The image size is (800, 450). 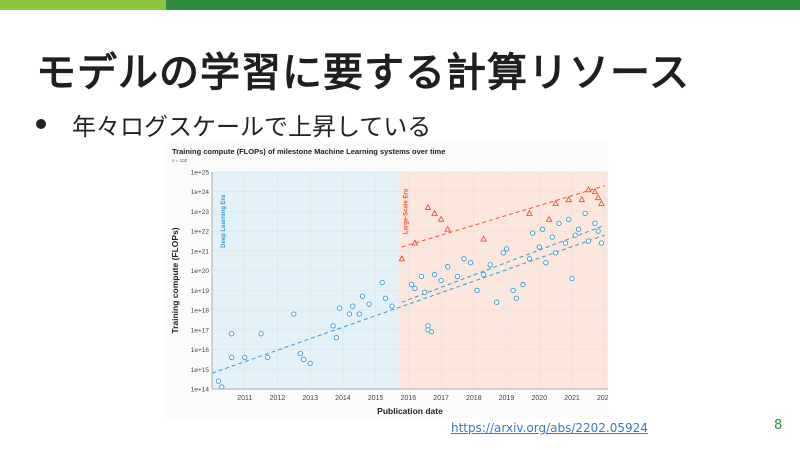 I want to click on x-tick-label: 2017, so click(x=441, y=398).